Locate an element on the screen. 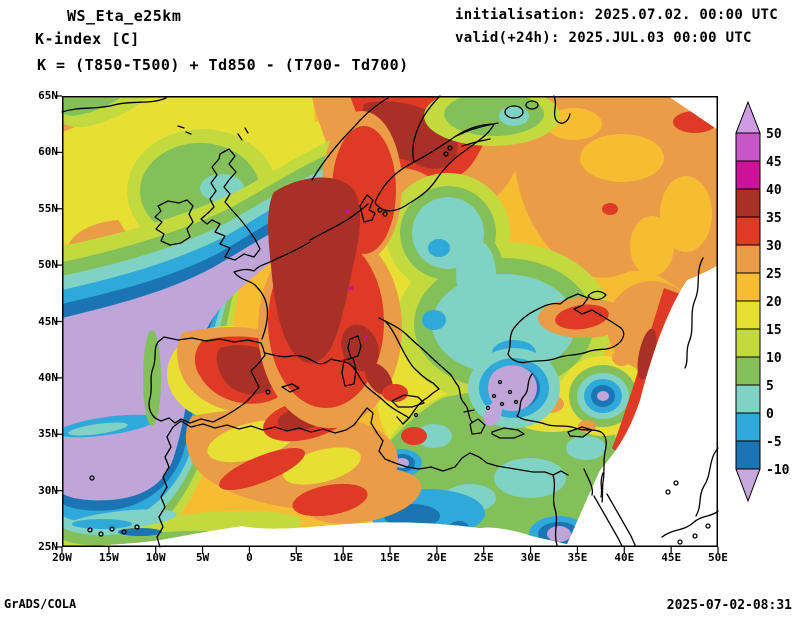  lon-tick-label: 50E is located at coordinates (718, 557).